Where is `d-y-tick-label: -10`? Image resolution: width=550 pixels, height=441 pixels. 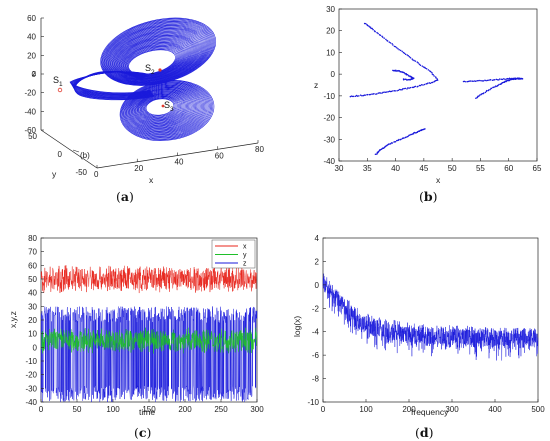
d-y-tick-label: -10 is located at coordinates (313, 402).